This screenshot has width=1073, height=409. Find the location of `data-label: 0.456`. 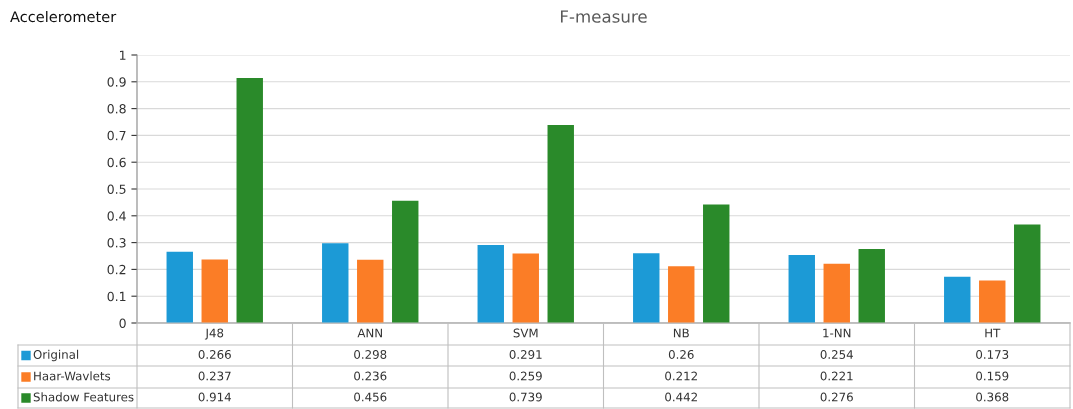

data-label: 0.456 is located at coordinates (370, 397).